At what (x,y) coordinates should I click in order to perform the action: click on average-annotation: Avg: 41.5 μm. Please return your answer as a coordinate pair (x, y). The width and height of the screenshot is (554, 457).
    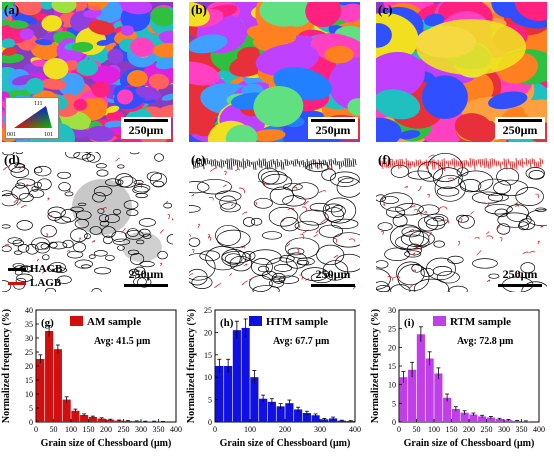
    Looking at the image, I should click on (122, 341).